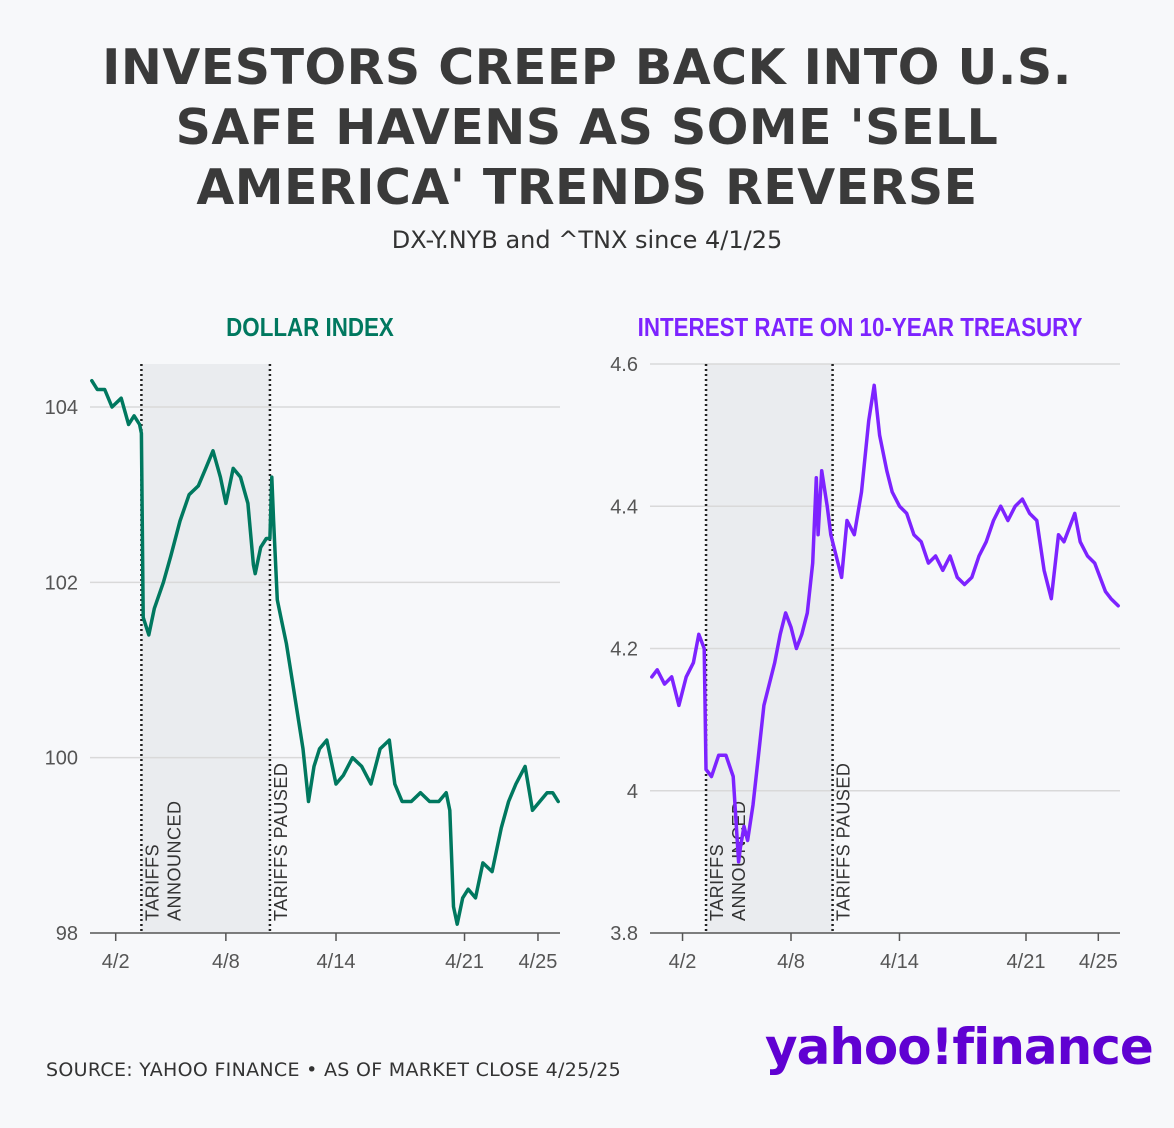 The height and width of the screenshot is (1128, 1174). I want to click on dollar-xtick-label: 4/8, so click(226, 962).